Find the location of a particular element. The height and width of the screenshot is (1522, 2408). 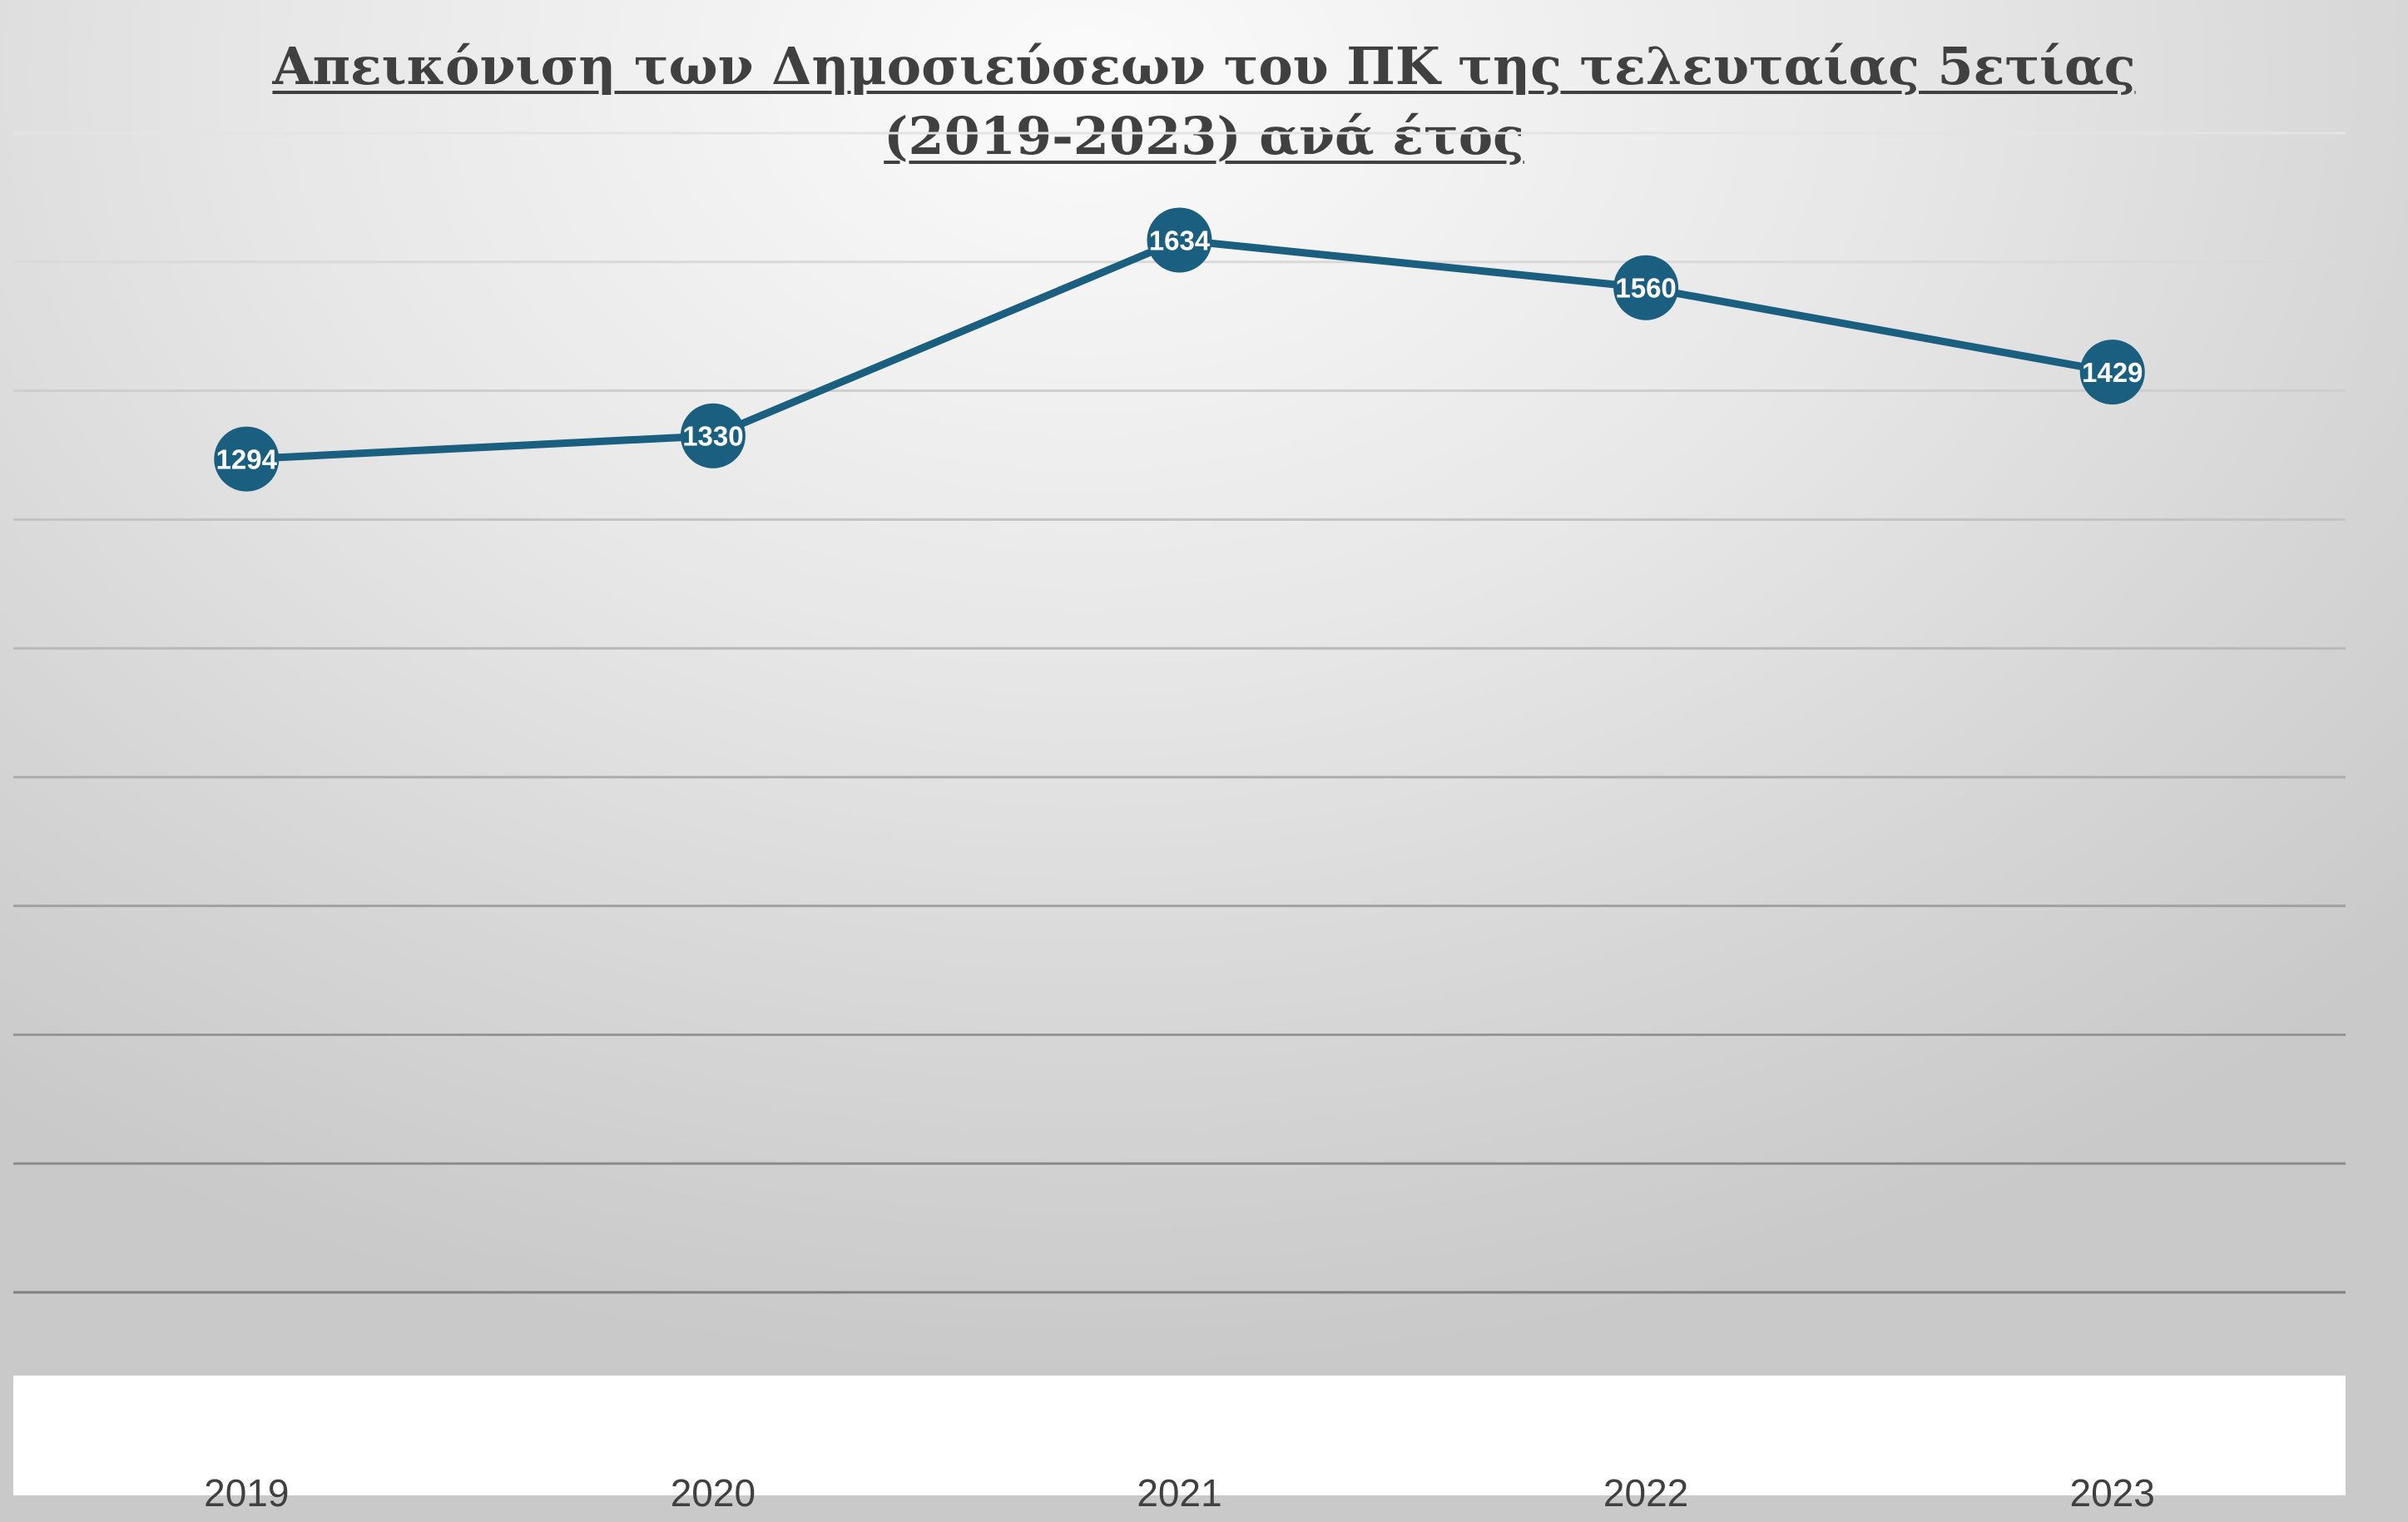

x-tick-label: 2020 is located at coordinates (714, 1493).